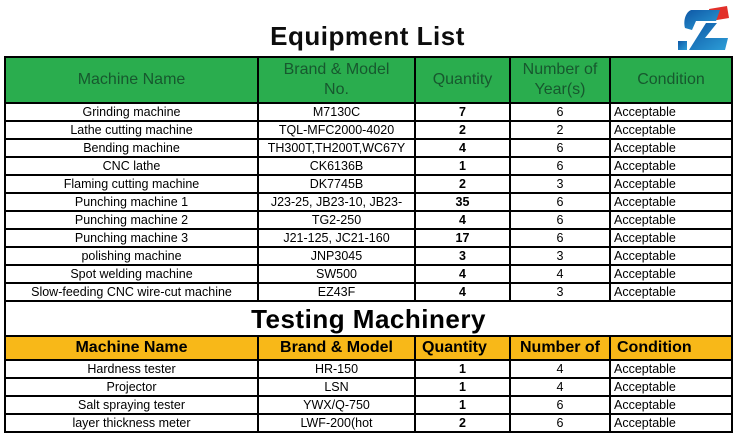  Describe the element at coordinates (336, 220) in the screenshot. I see `cell-model: TG2-250` at that location.